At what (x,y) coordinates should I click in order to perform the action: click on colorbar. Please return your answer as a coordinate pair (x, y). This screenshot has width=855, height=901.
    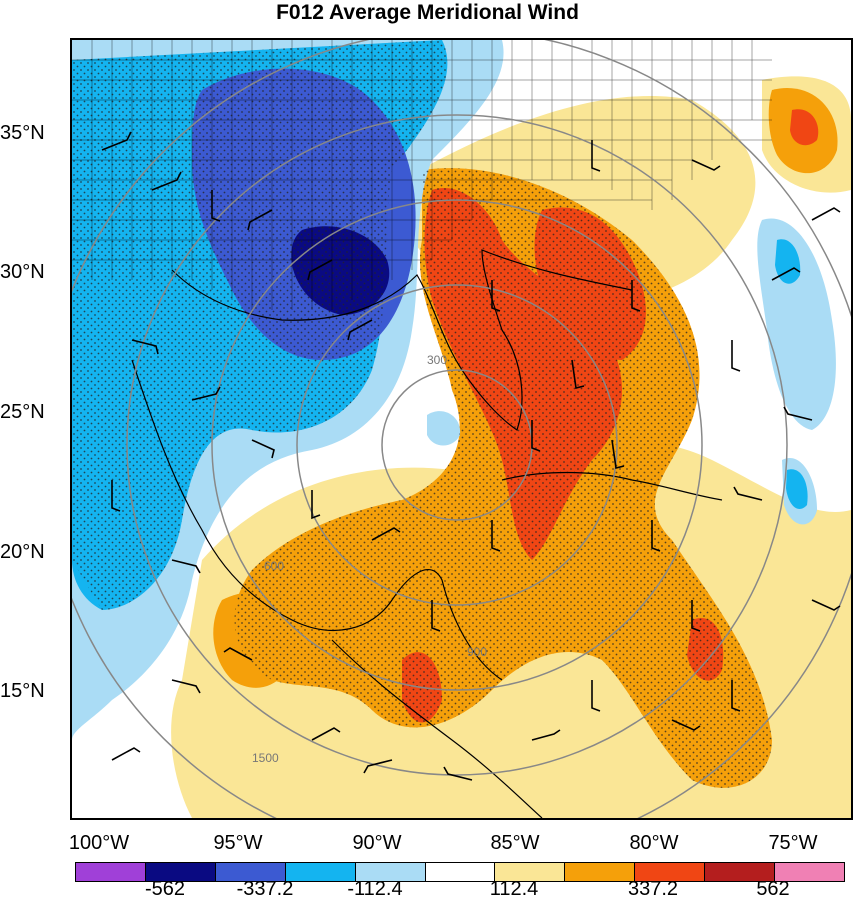
    Looking at the image, I should click on (460, 872).